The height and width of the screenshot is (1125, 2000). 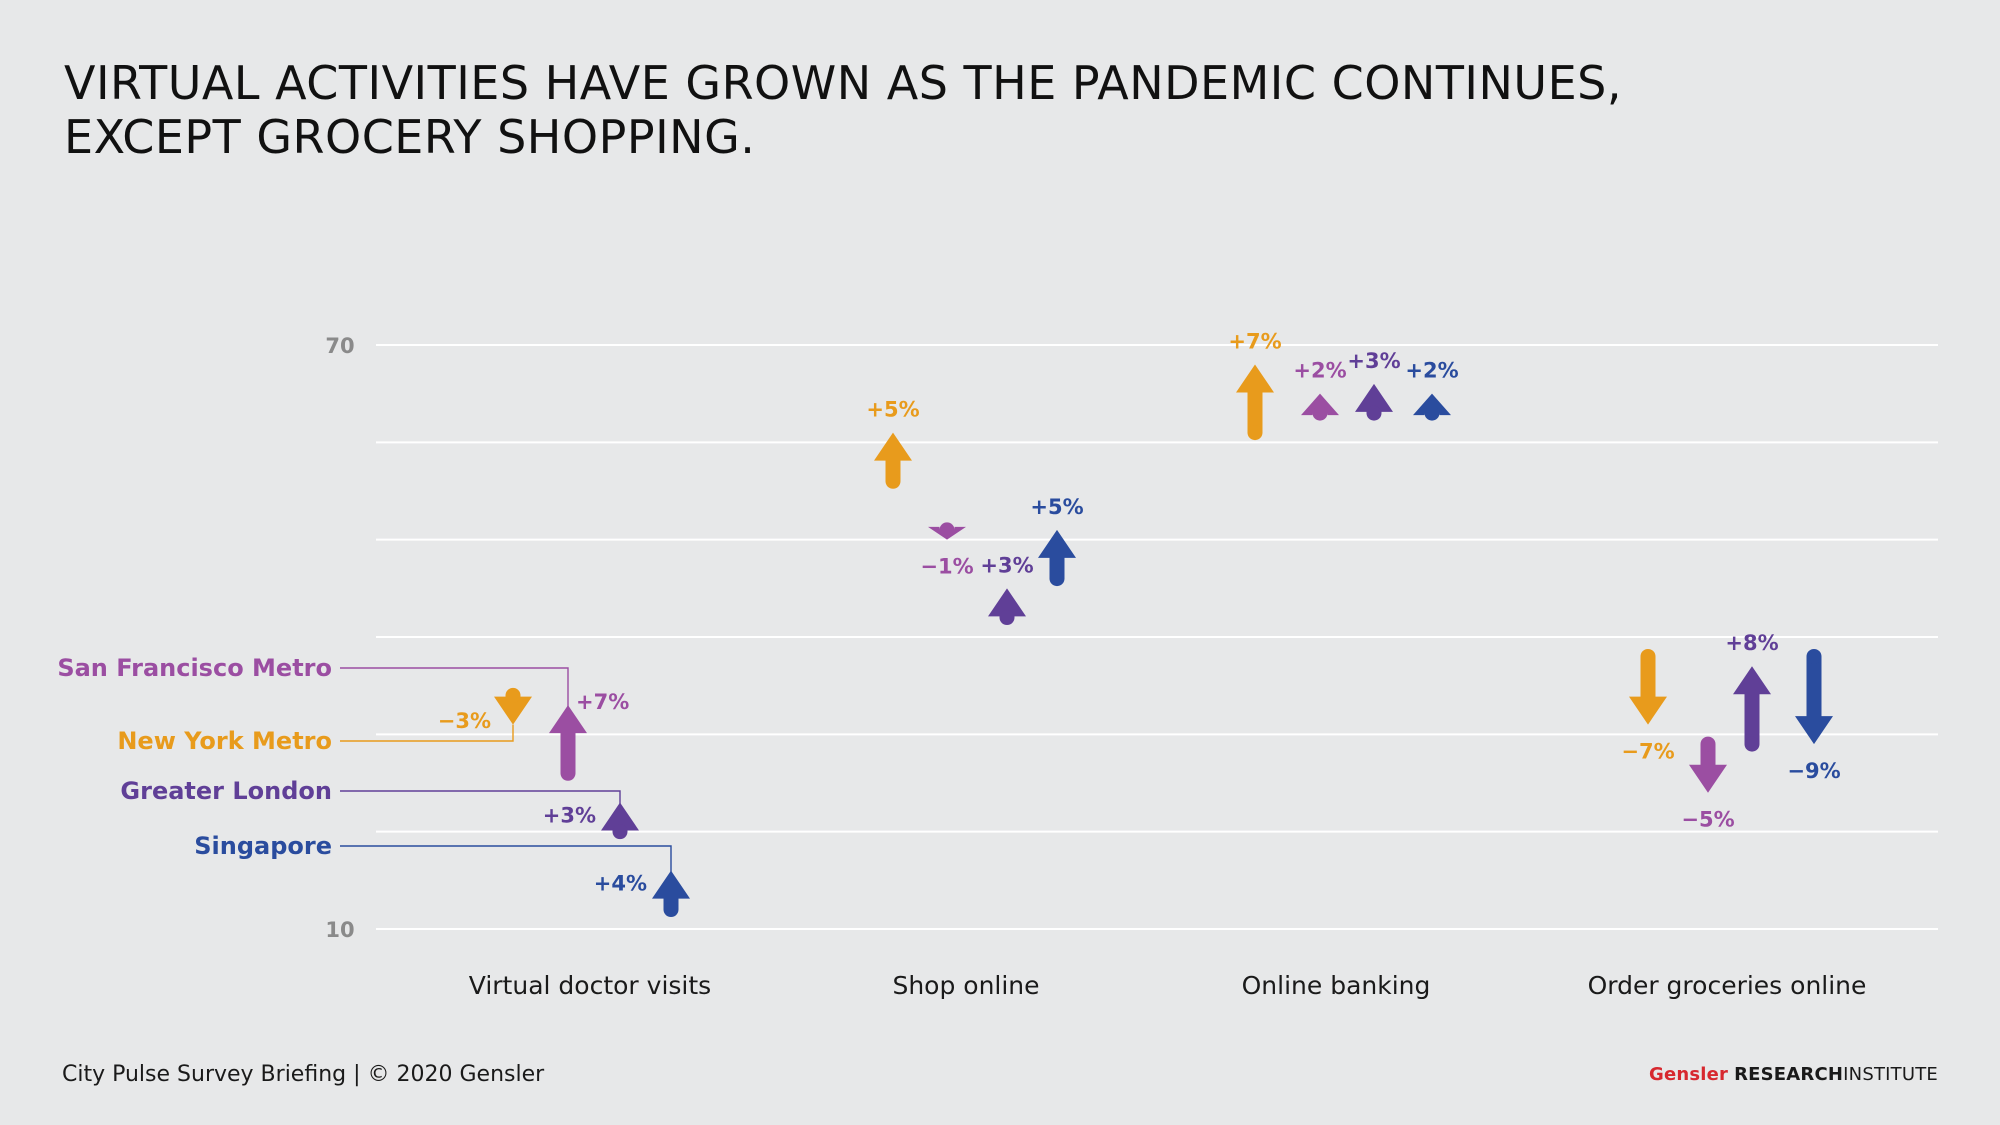 What do you see at coordinates (339, 638) in the screenshot?
I see `y-axis-ticks: 10 70` at bounding box center [339, 638].